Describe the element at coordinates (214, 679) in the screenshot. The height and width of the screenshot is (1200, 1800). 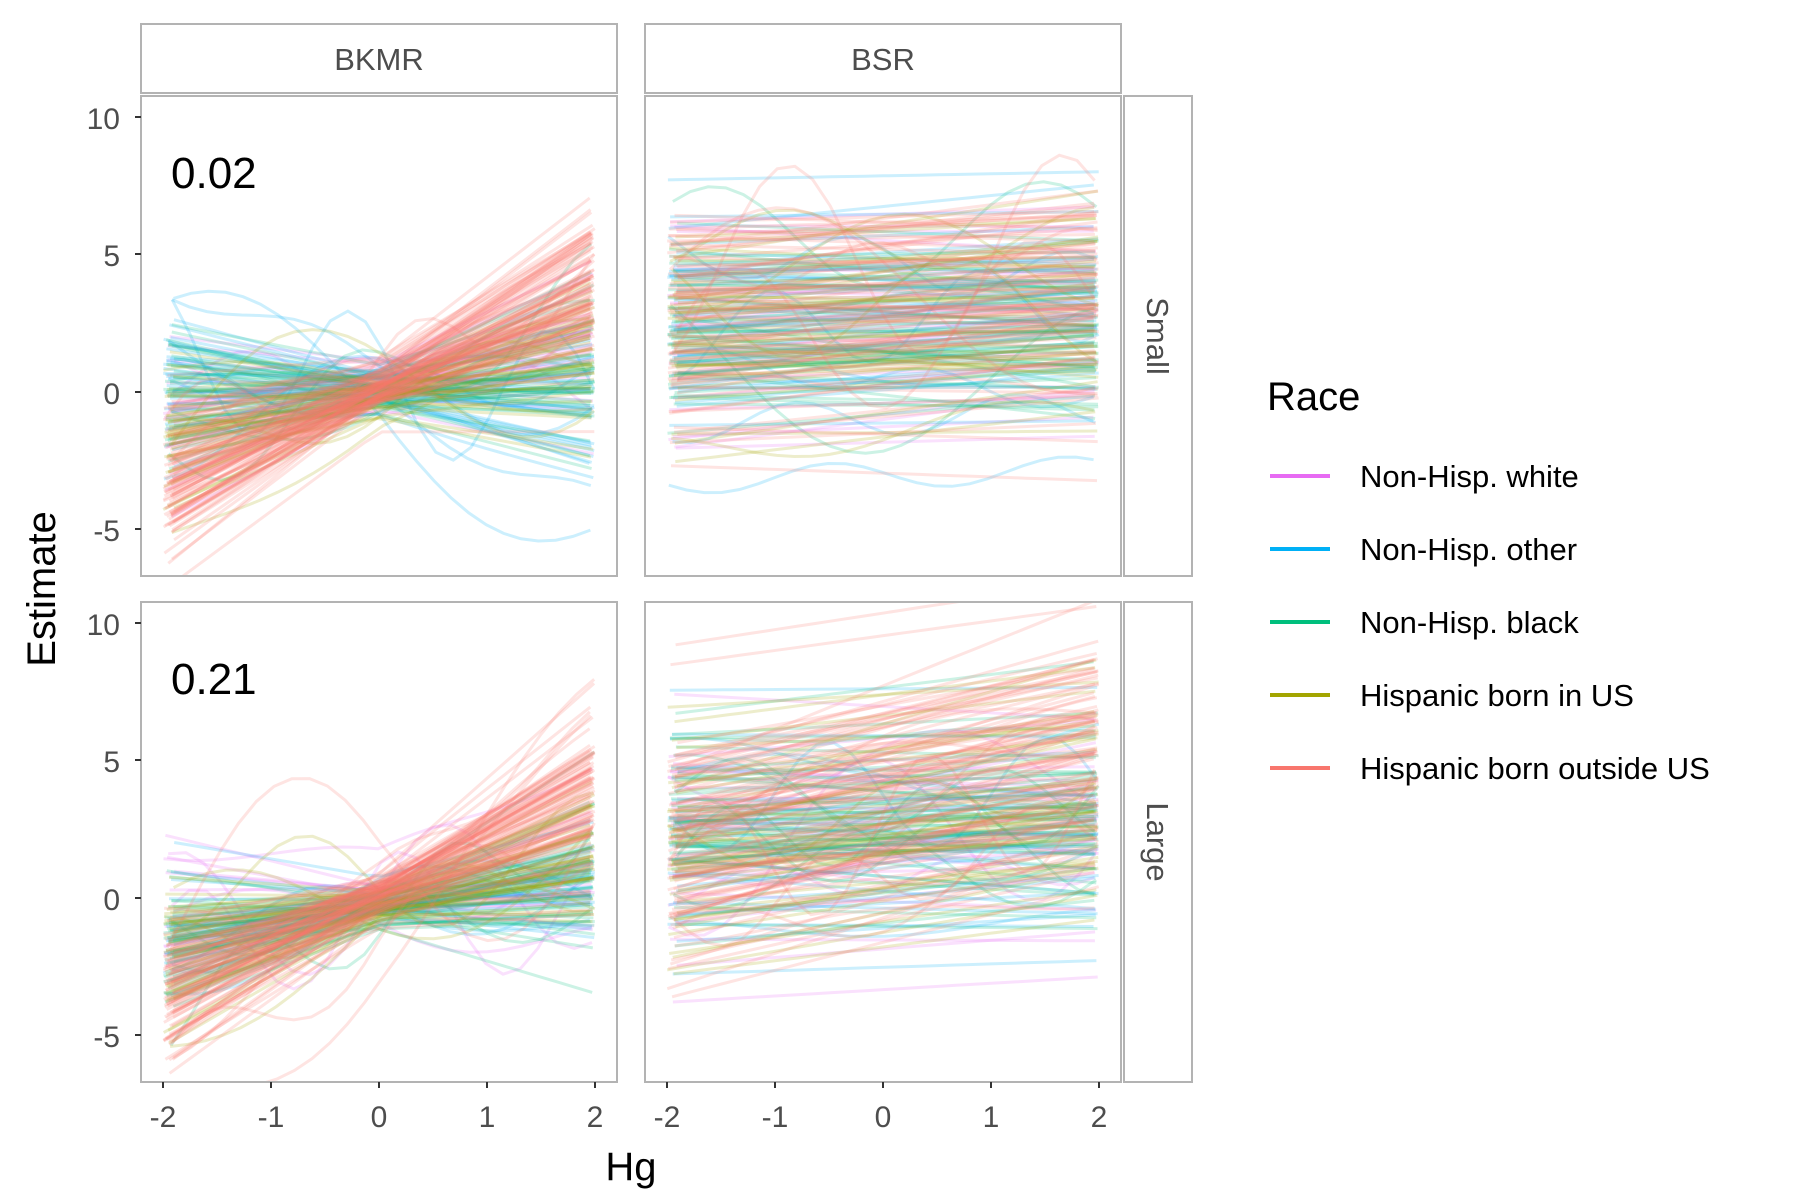
I see `panel-annotation-large-bkmr: 0.21` at that location.